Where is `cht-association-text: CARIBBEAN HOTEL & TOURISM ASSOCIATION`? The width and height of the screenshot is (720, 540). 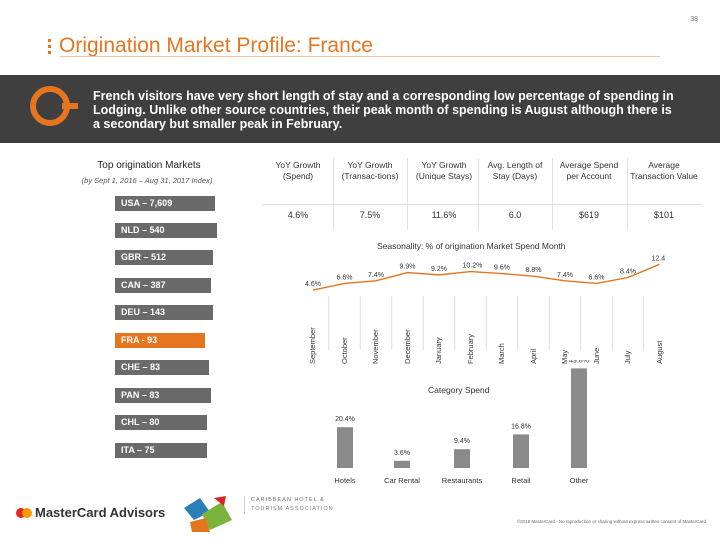
cht-association-text: CARIBBEAN HOTEL & TOURISM ASSOCIATION is located at coordinates (289, 505).